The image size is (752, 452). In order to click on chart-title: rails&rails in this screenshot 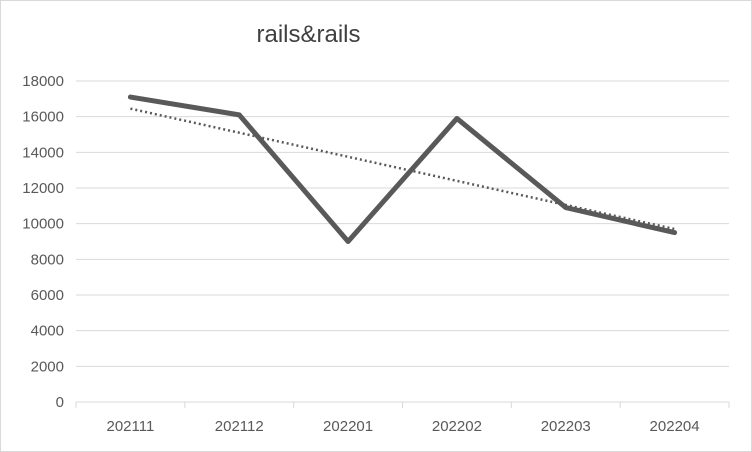, I will do `click(308, 34)`.